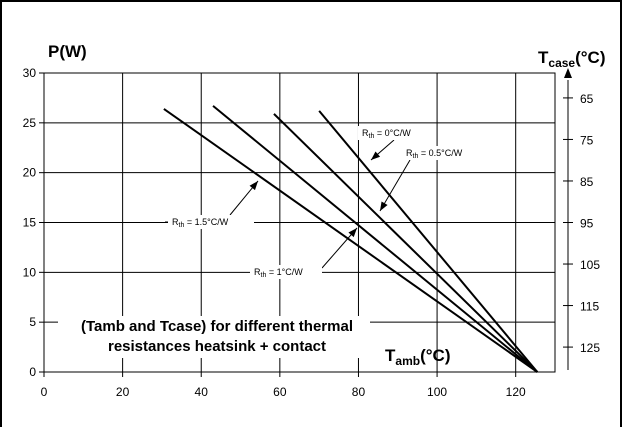 The height and width of the screenshot is (432, 622). I want to click on y-axis-title: P(W), so click(67, 51).